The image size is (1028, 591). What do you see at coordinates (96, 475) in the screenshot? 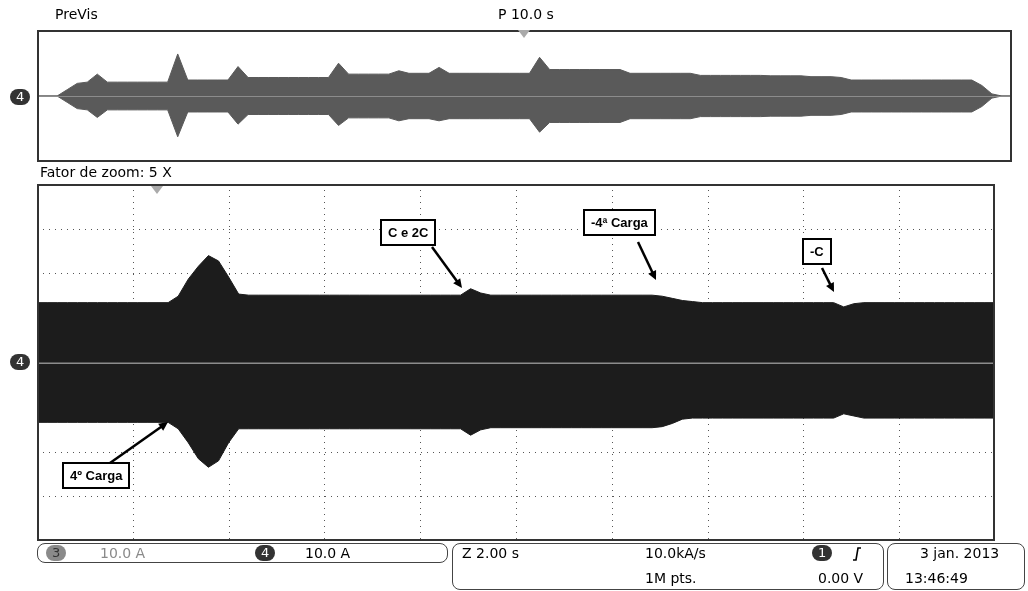
I see `text: 4º Carga` at bounding box center [96, 475].